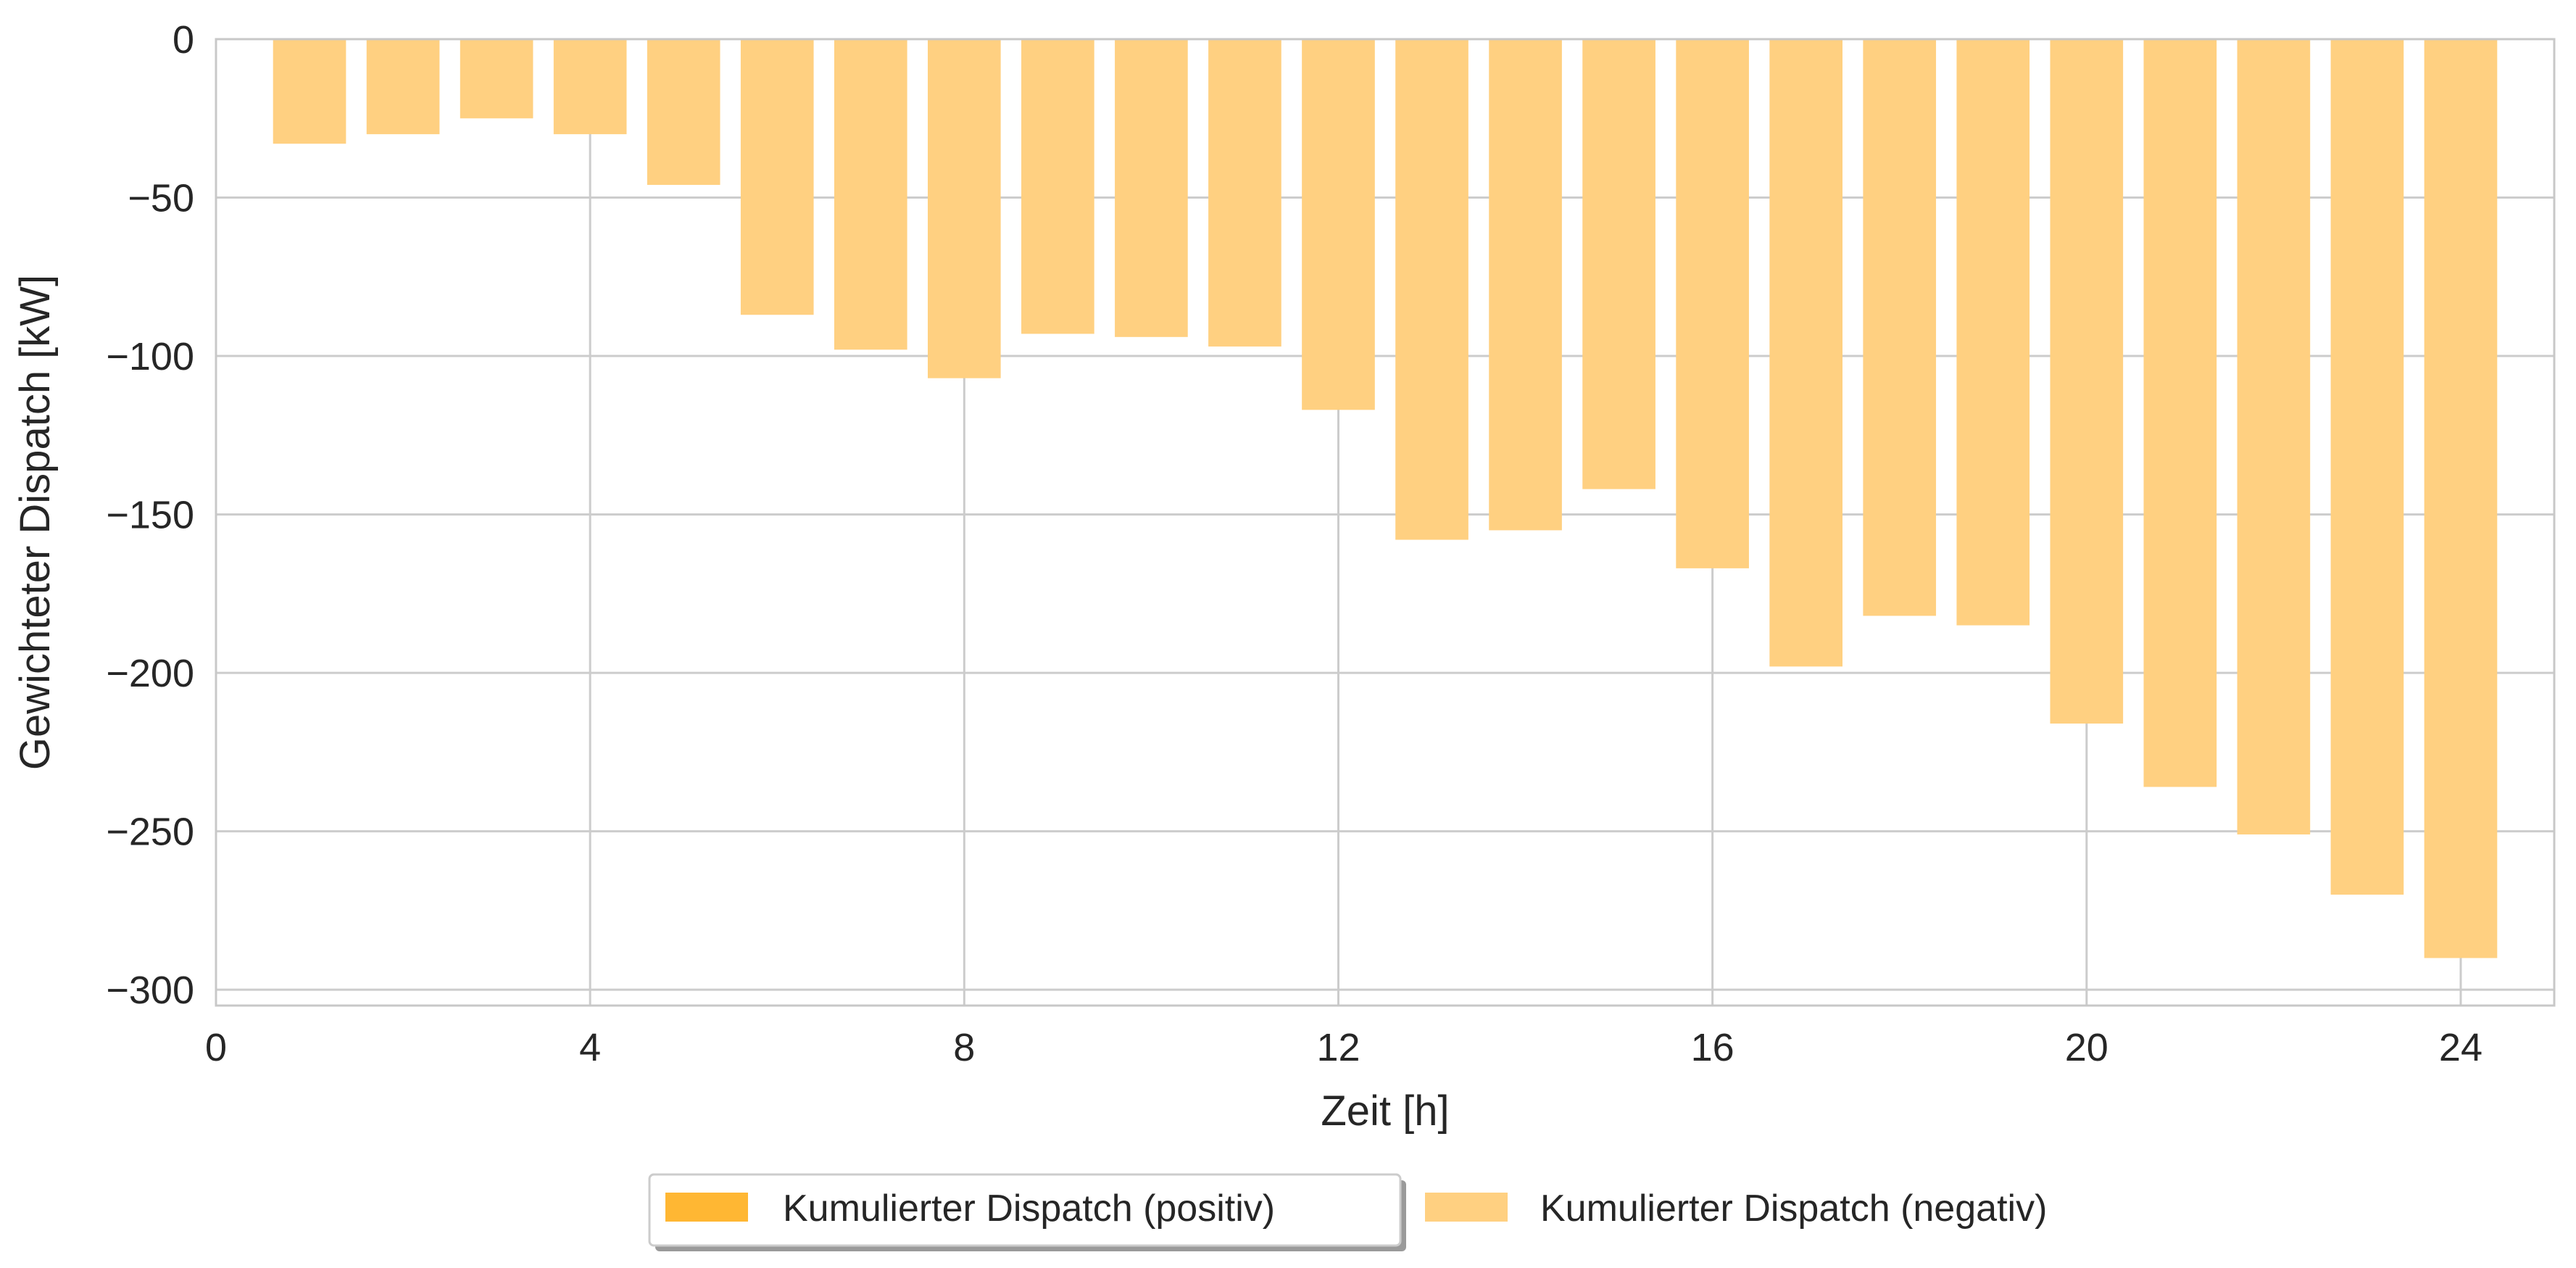  Describe the element at coordinates (1793, 1209) in the screenshot. I see `legend-label-negative: Kumulierter Dispatch (negativ)` at that location.